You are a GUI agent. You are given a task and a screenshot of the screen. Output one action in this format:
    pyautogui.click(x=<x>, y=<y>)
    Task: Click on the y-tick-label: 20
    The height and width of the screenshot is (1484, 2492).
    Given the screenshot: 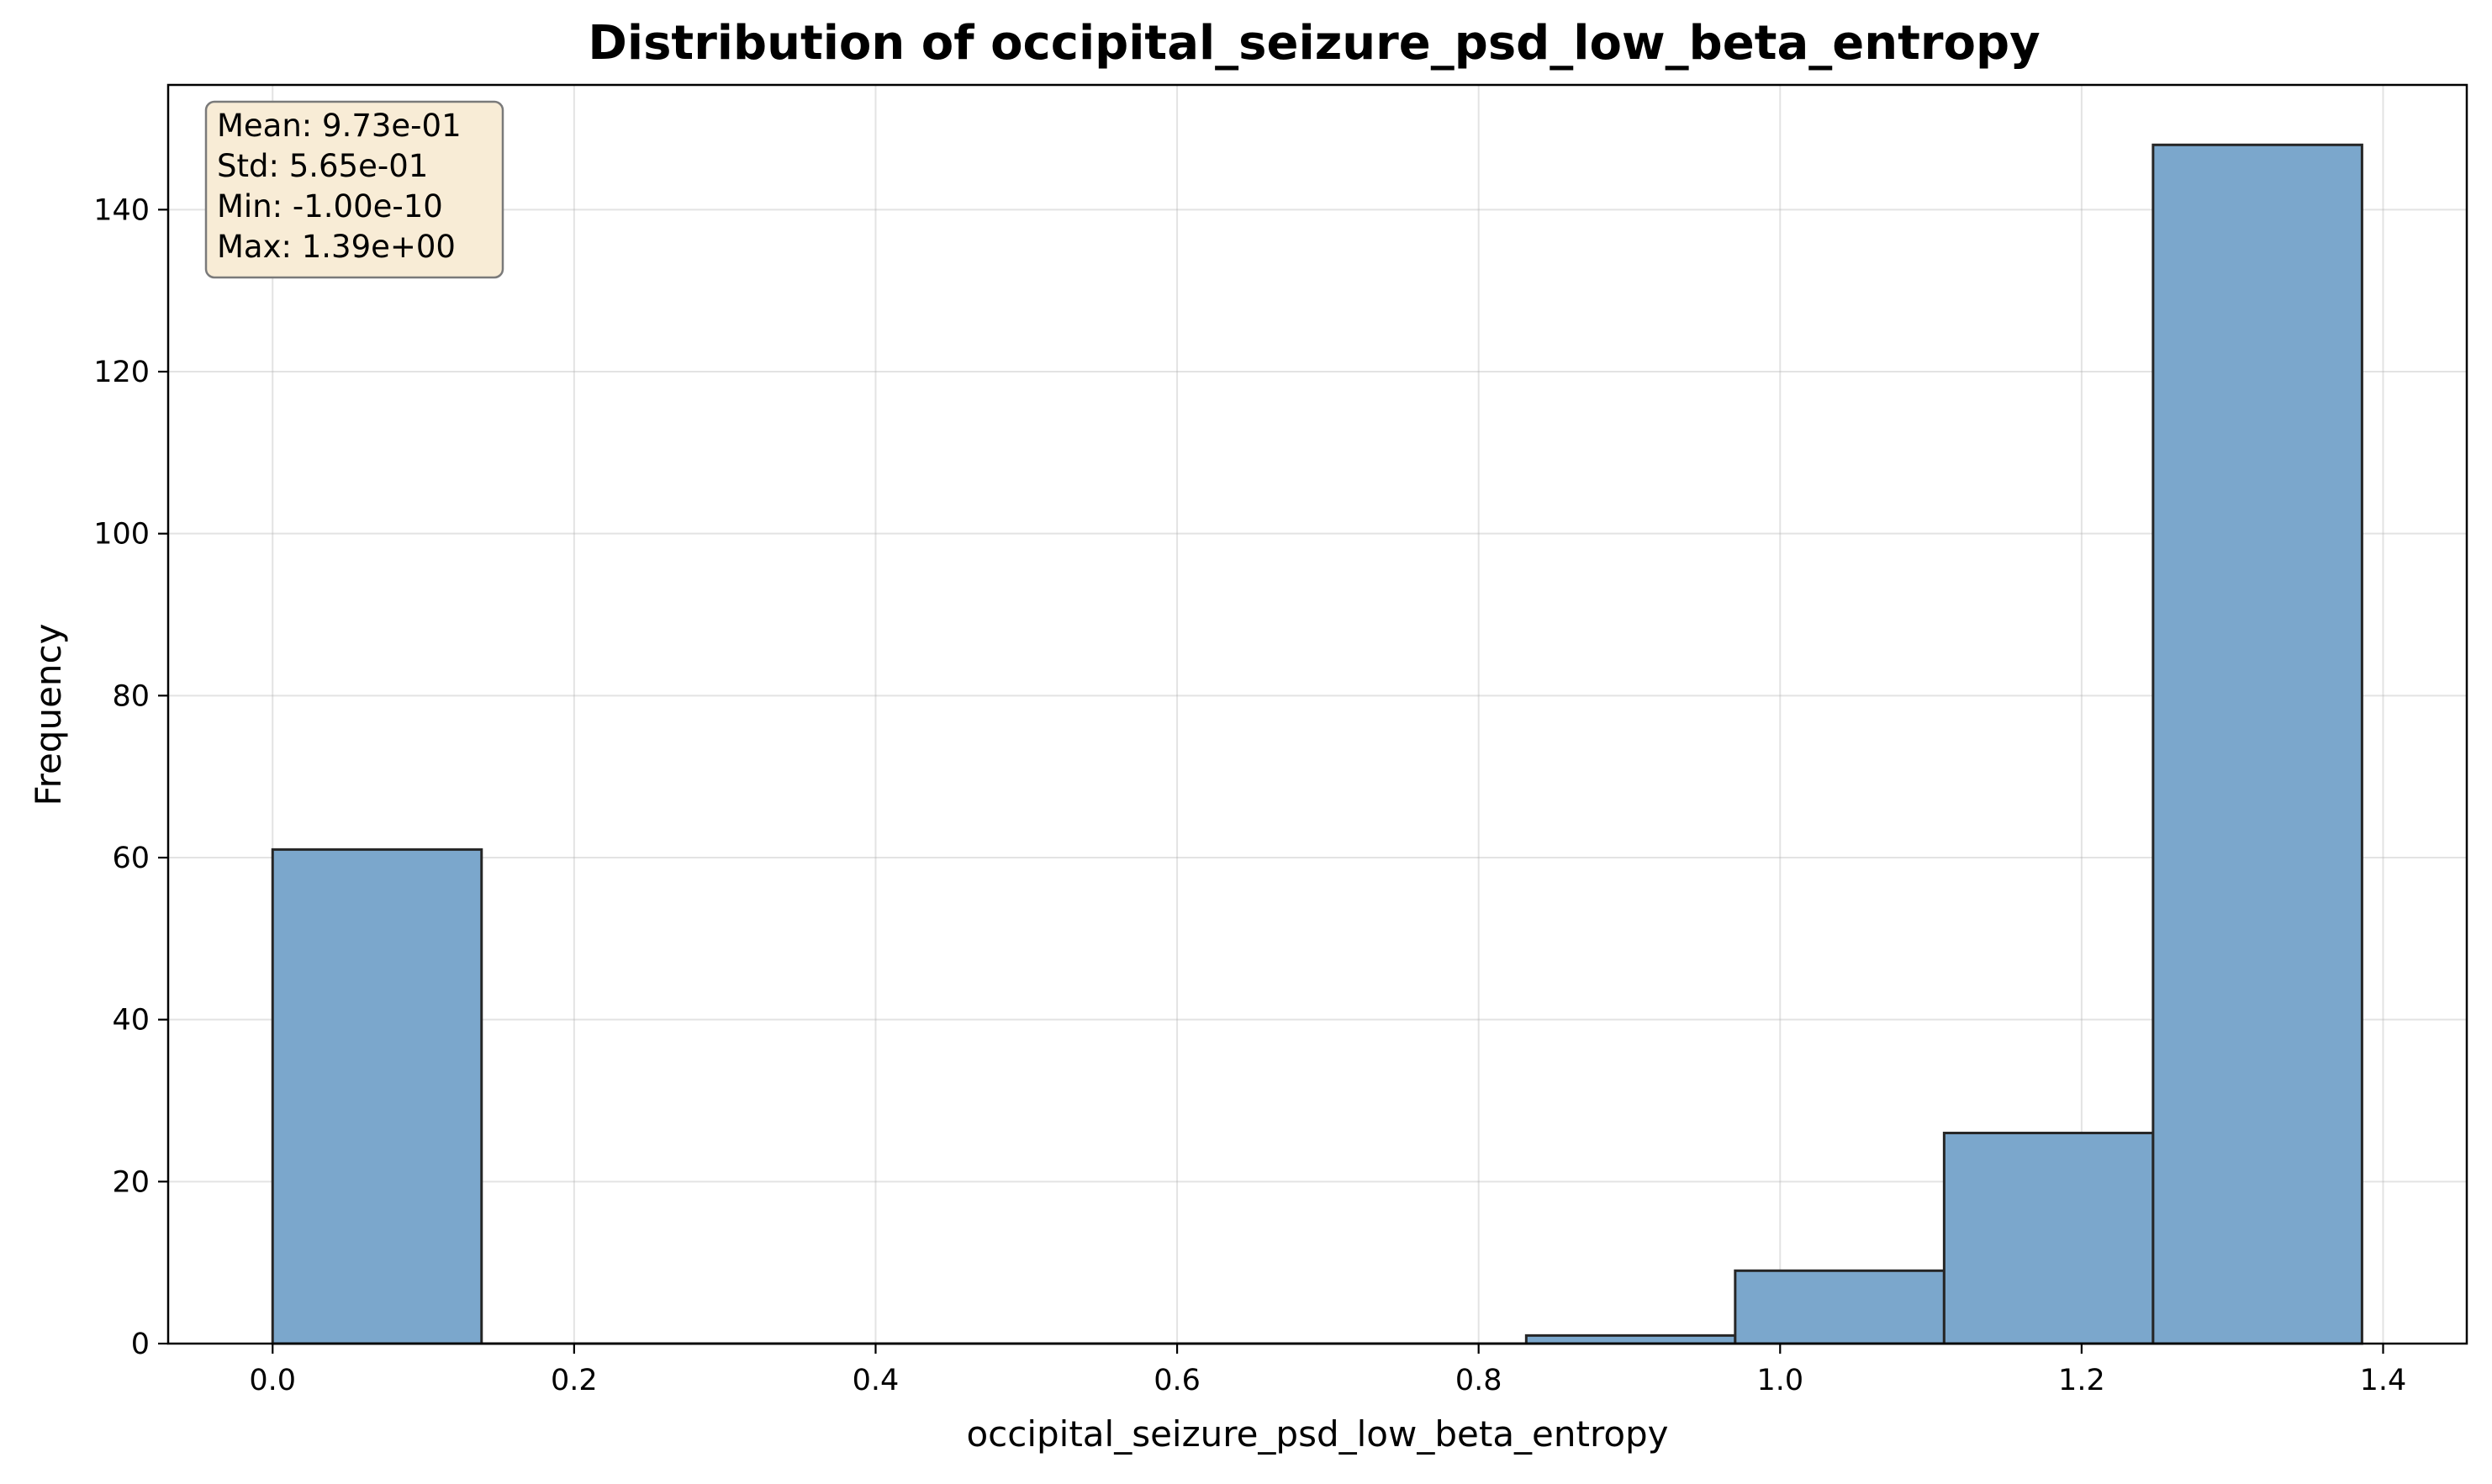 What is the action you would take?
    pyautogui.click(x=131, y=1182)
    